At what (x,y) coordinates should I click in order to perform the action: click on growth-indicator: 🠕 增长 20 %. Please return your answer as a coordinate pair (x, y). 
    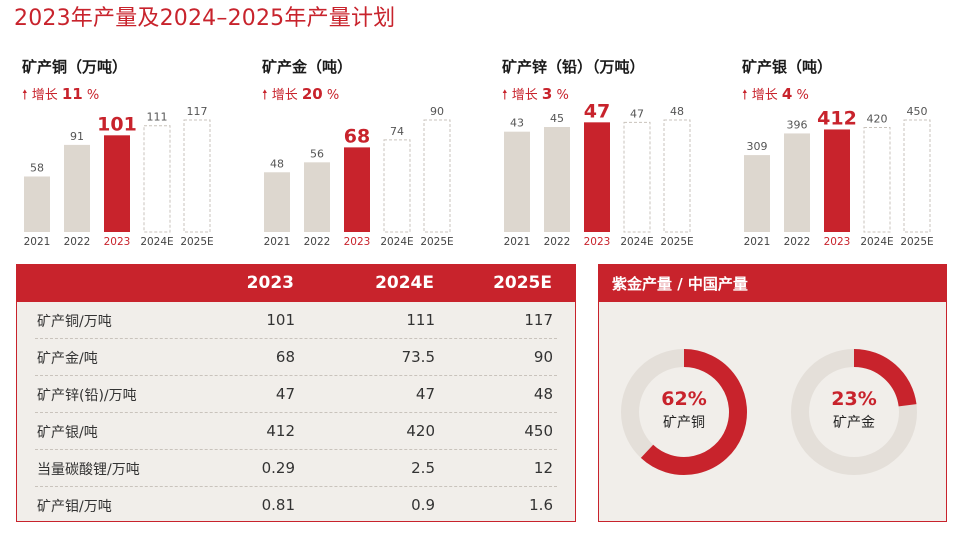
    Looking at the image, I should click on (300, 96).